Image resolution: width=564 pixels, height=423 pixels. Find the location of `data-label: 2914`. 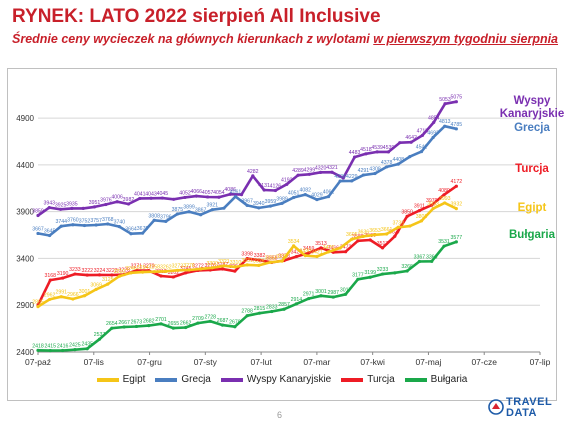

data-label: 2914 is located at coordinates (297, 300).